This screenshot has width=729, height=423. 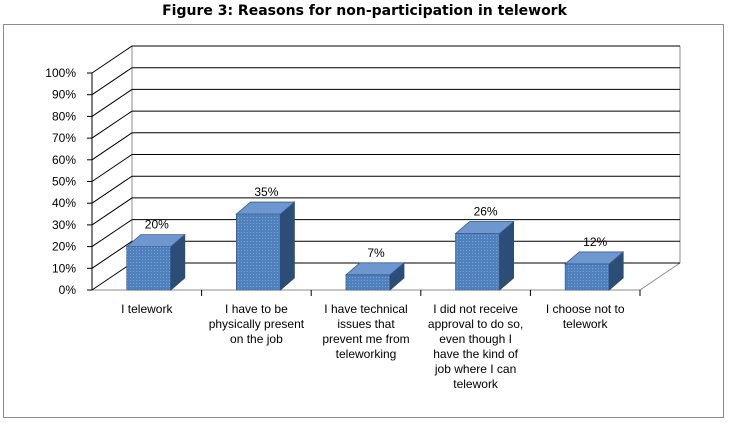 I want to click on category-label: I telework, so click(x=147, y=309).